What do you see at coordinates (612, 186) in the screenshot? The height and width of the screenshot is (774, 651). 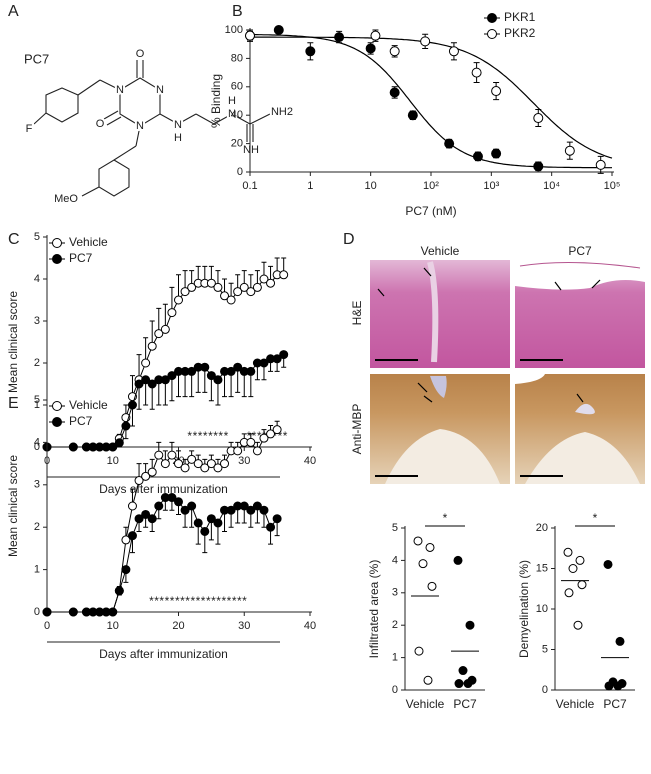 I see `x-tick-label: 10⁵` at bounding box center [612, 186].